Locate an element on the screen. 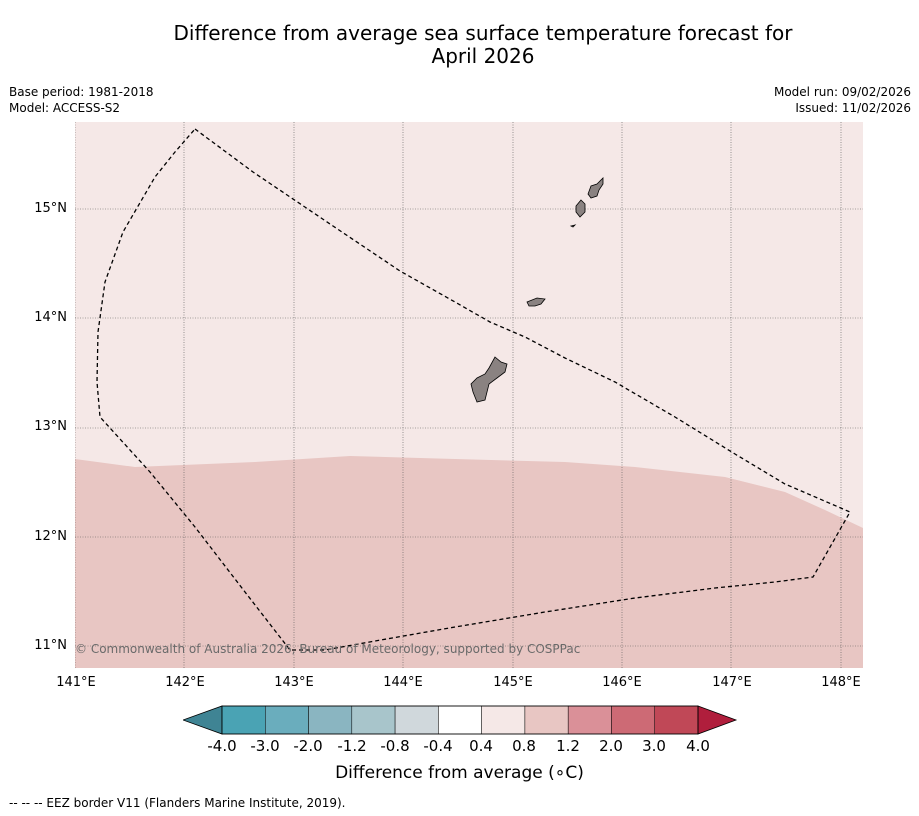  colorbar-tick: 0.4 is located at coordinates (481, 746).